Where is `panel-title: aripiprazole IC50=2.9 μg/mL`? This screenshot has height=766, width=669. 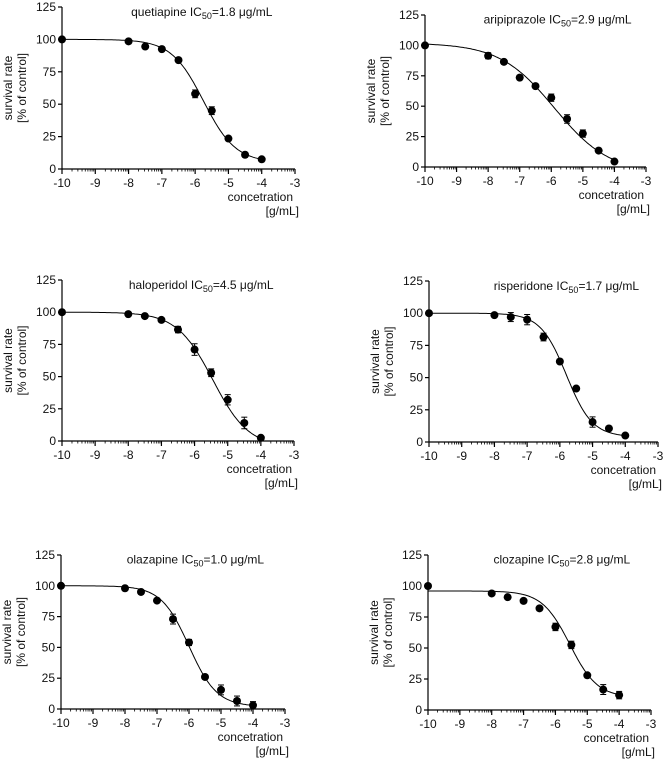 panel-title: aripiprazole IC50=2.9 μg/mL is located at coordinates (558, 21).